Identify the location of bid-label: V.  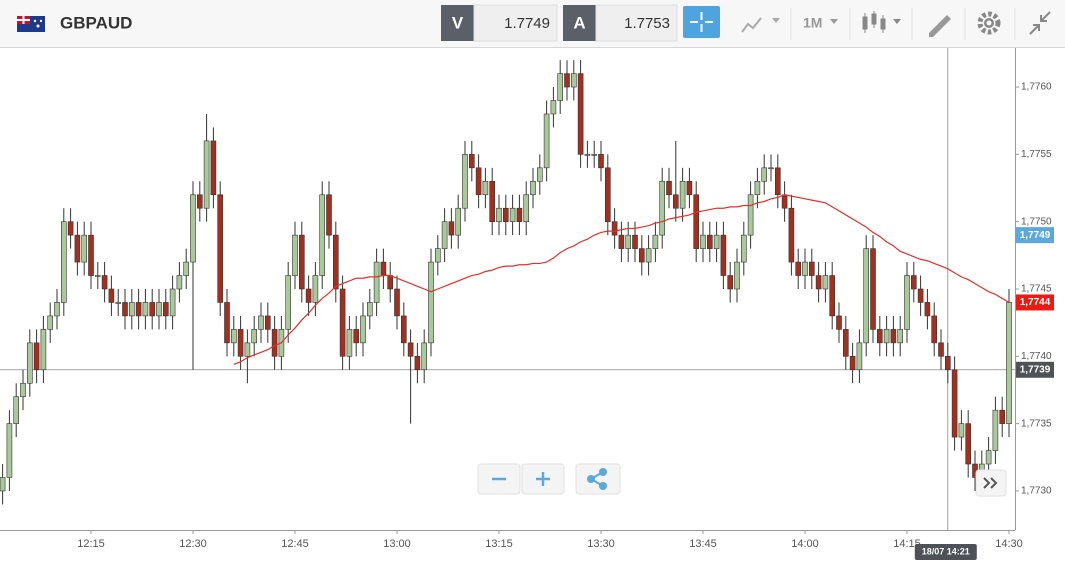
(458, 22).